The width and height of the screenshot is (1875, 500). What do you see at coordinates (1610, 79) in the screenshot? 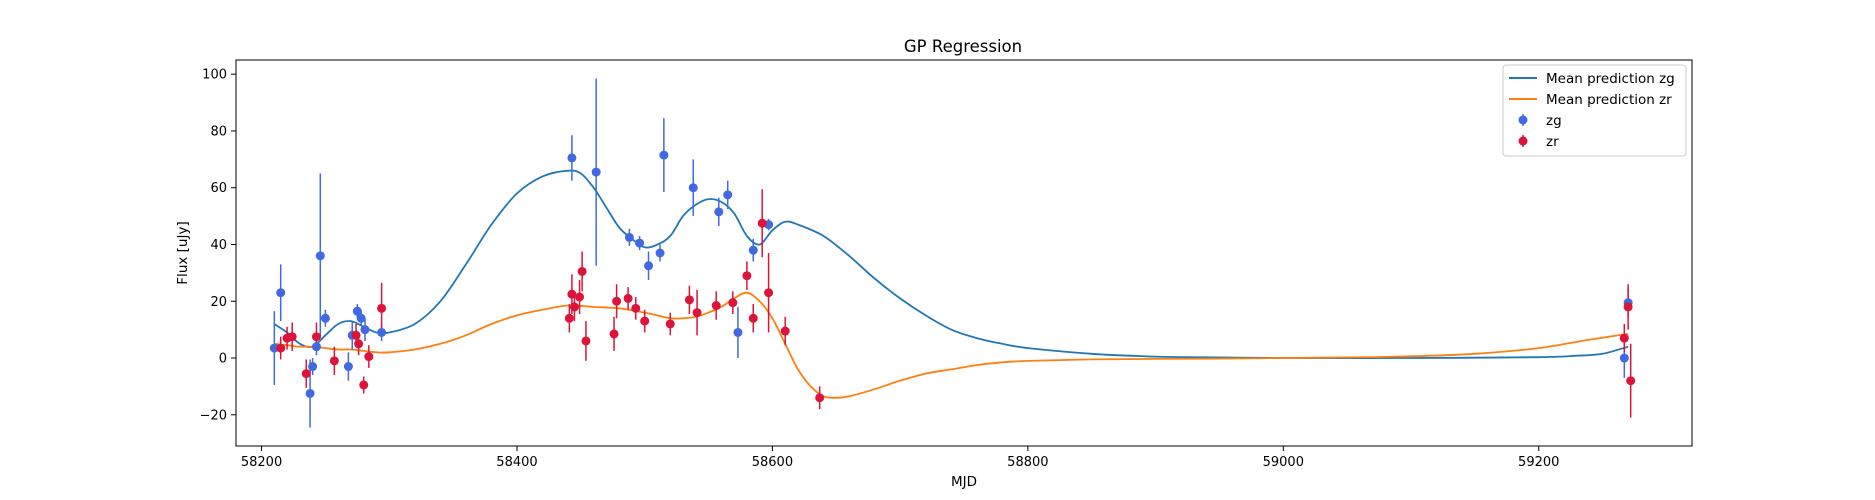
I see `legend-label-mean-zg: Mean prediction zg` at bounding box center [1610, 79].